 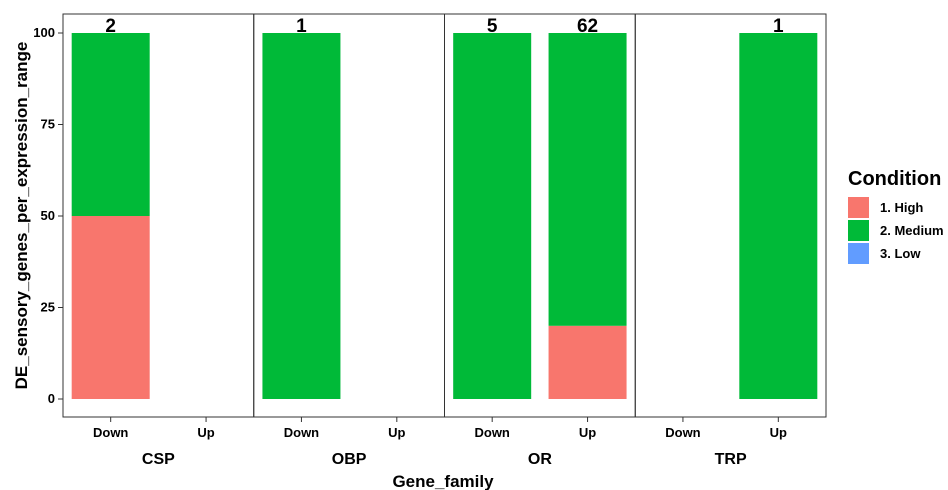 I want to click on x-tick-label-obp-up: Up, so click(x=396, y=432).